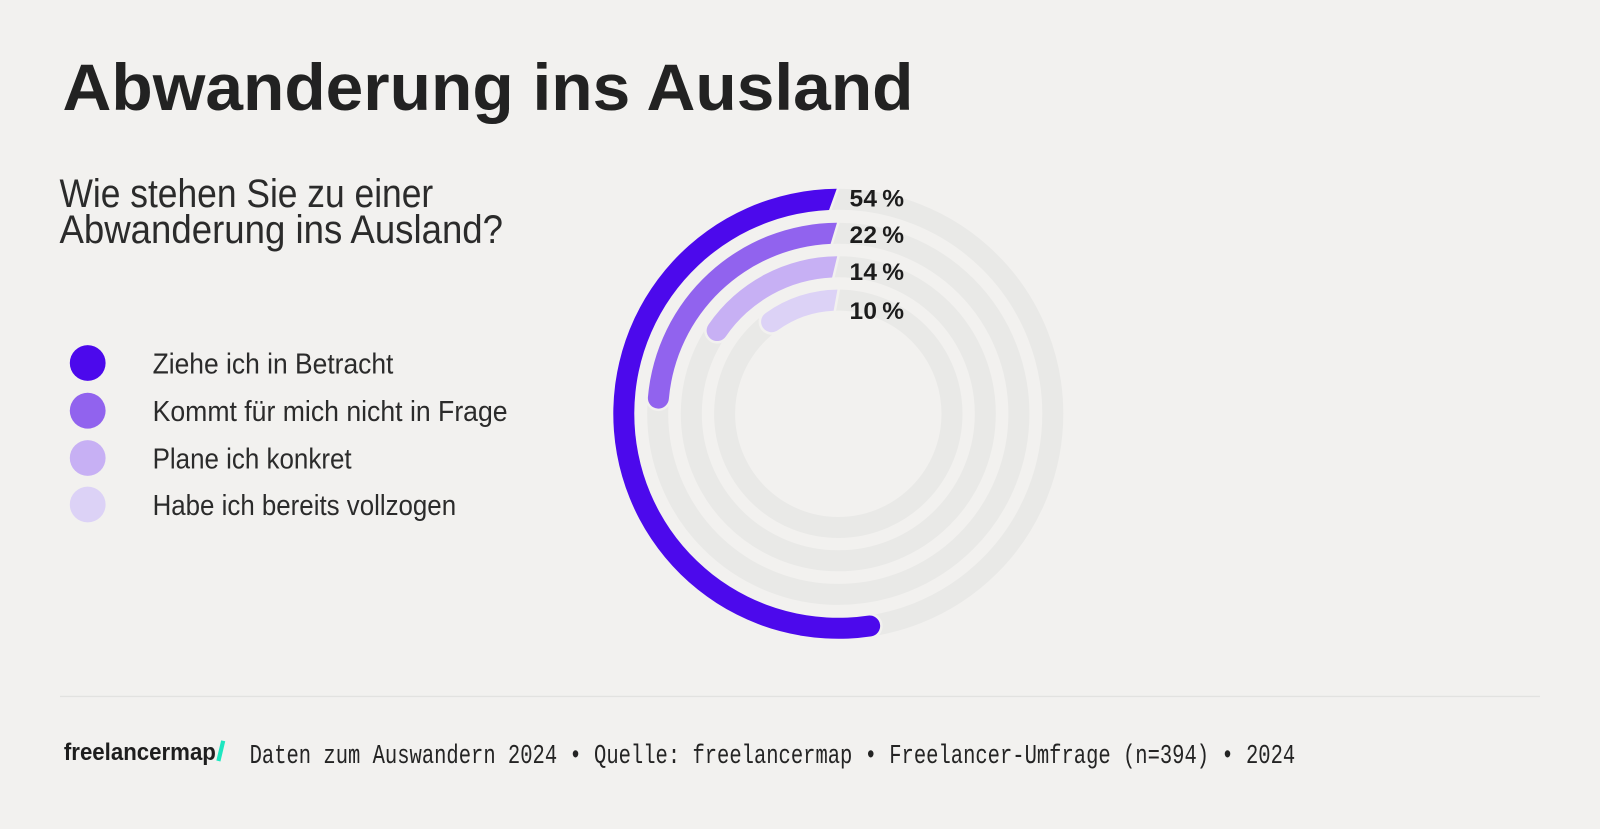  Describe the element at coordinates (273, 364) in the screenshot. I see `svg-text: Ziehe ich in Betracht` at that location.